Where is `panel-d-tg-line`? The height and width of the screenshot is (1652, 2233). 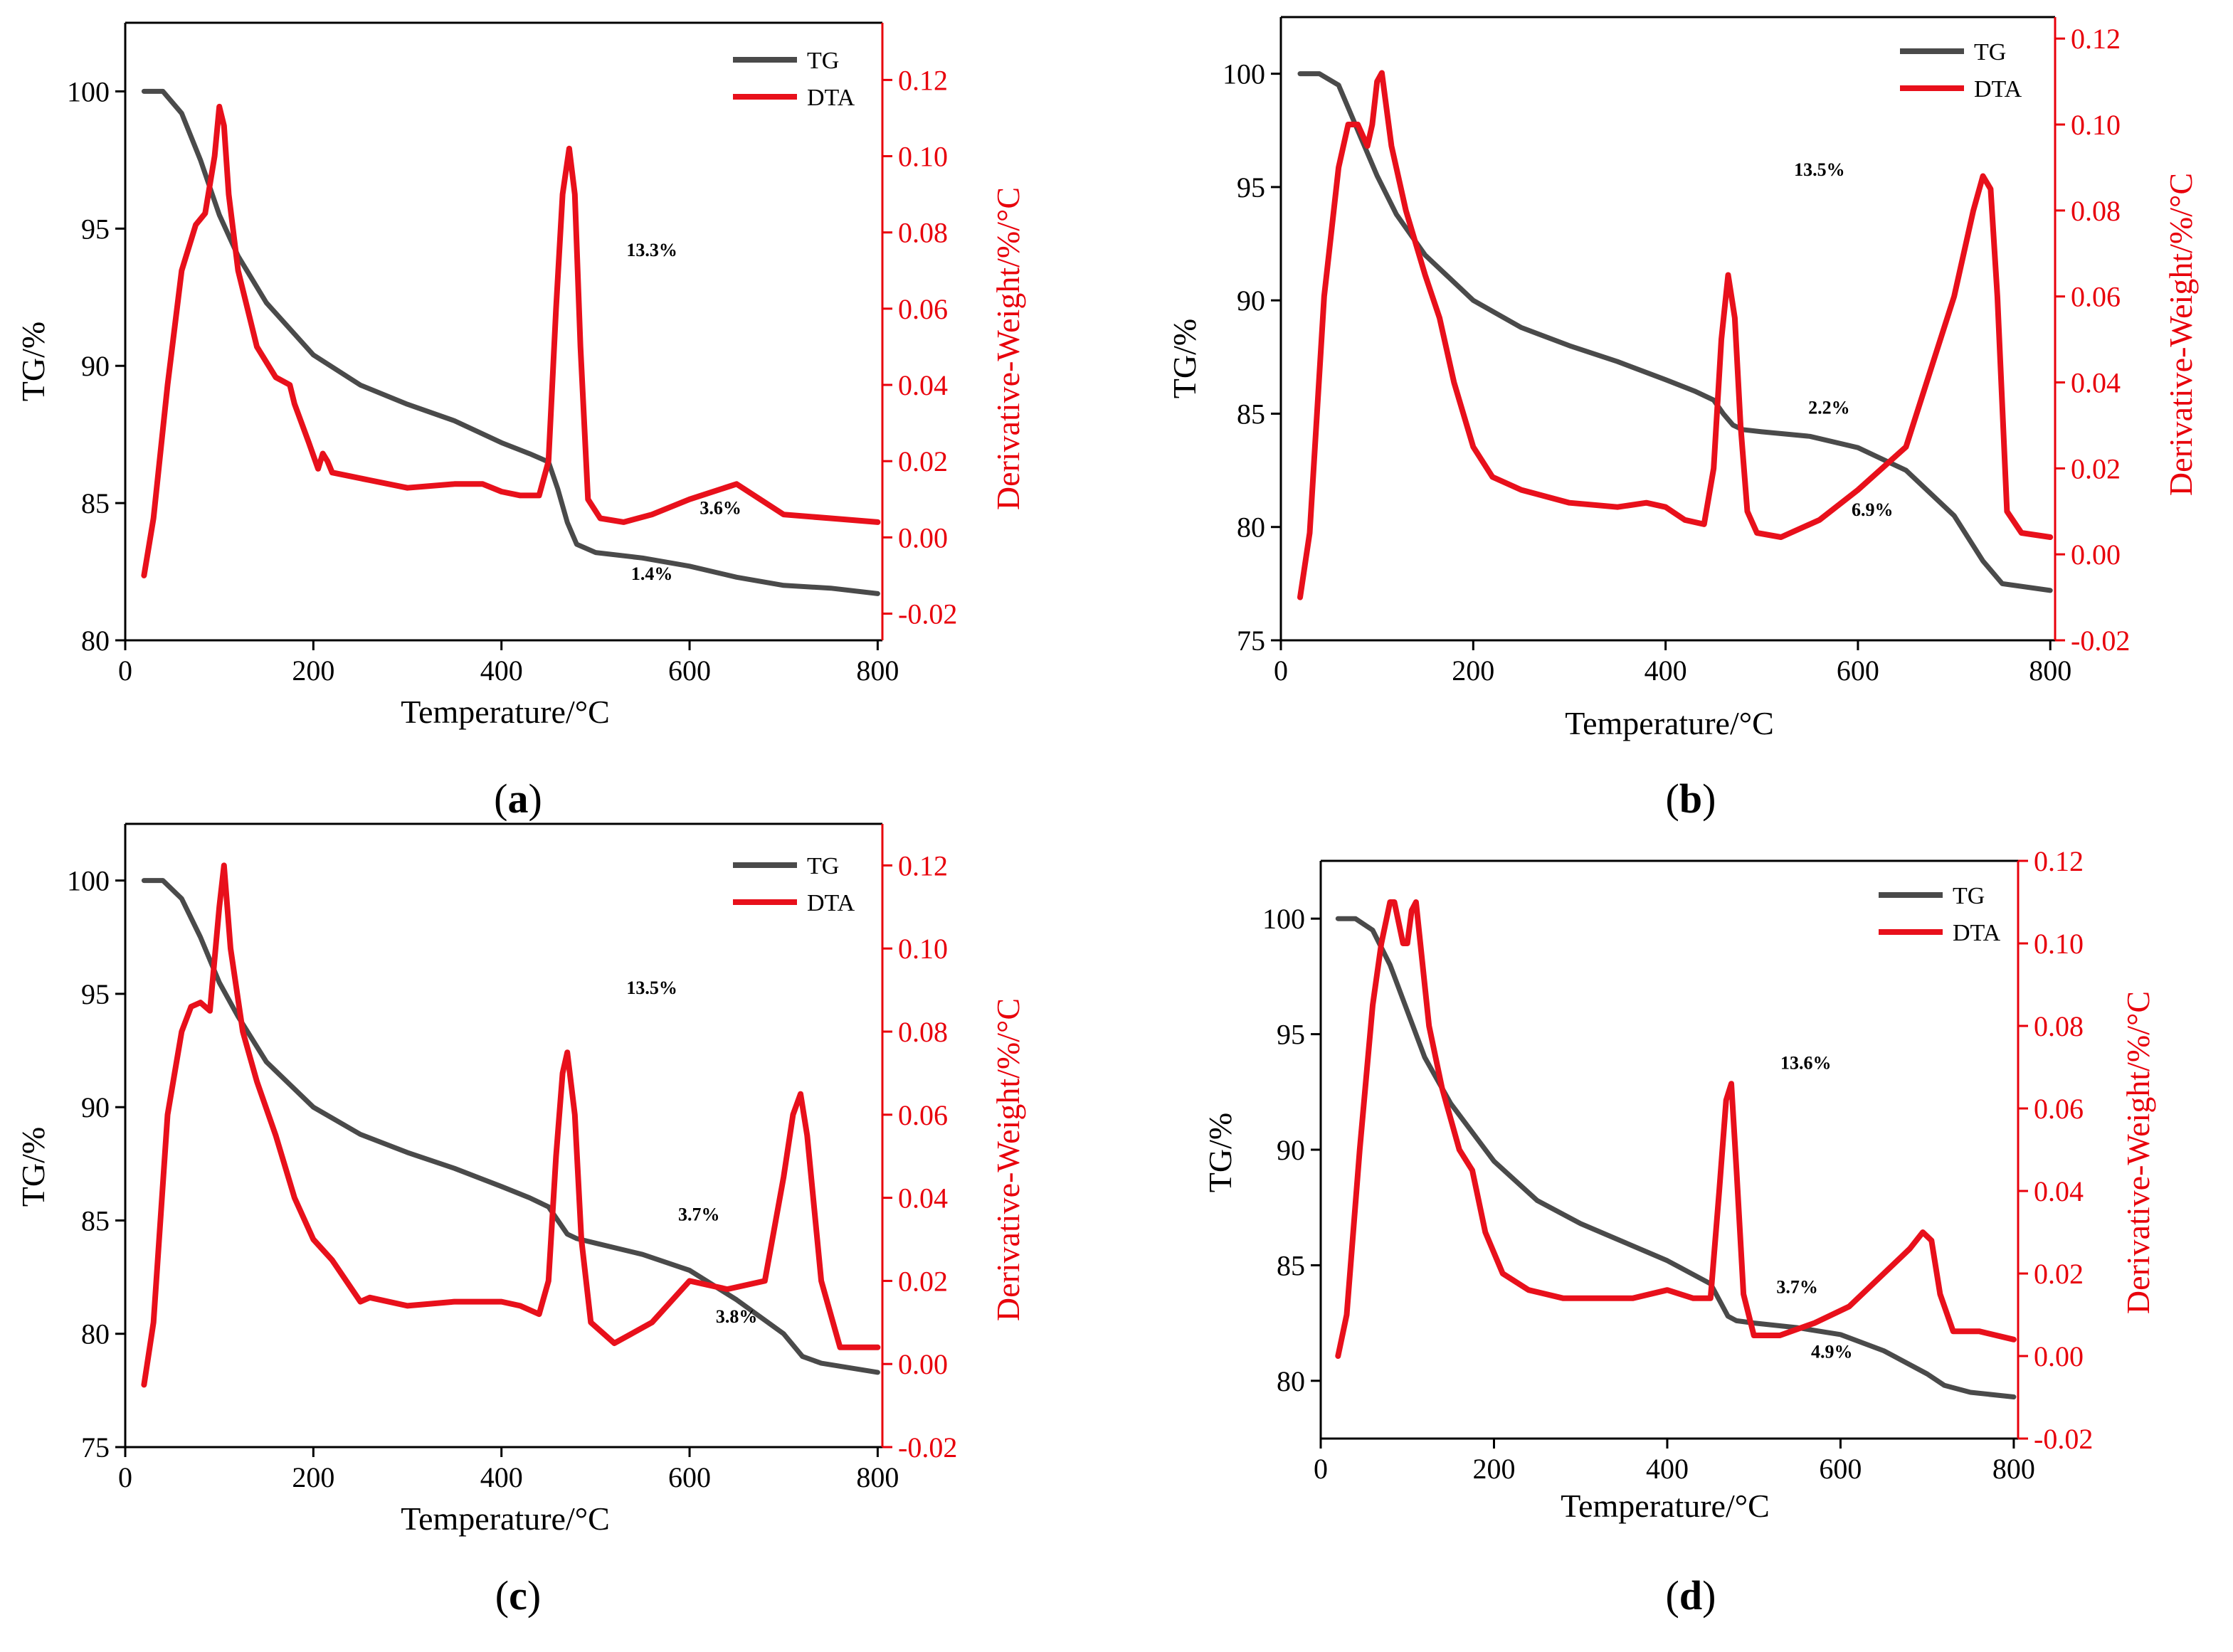 panel-d-tg-line is located at coordinates (1676, 1157).